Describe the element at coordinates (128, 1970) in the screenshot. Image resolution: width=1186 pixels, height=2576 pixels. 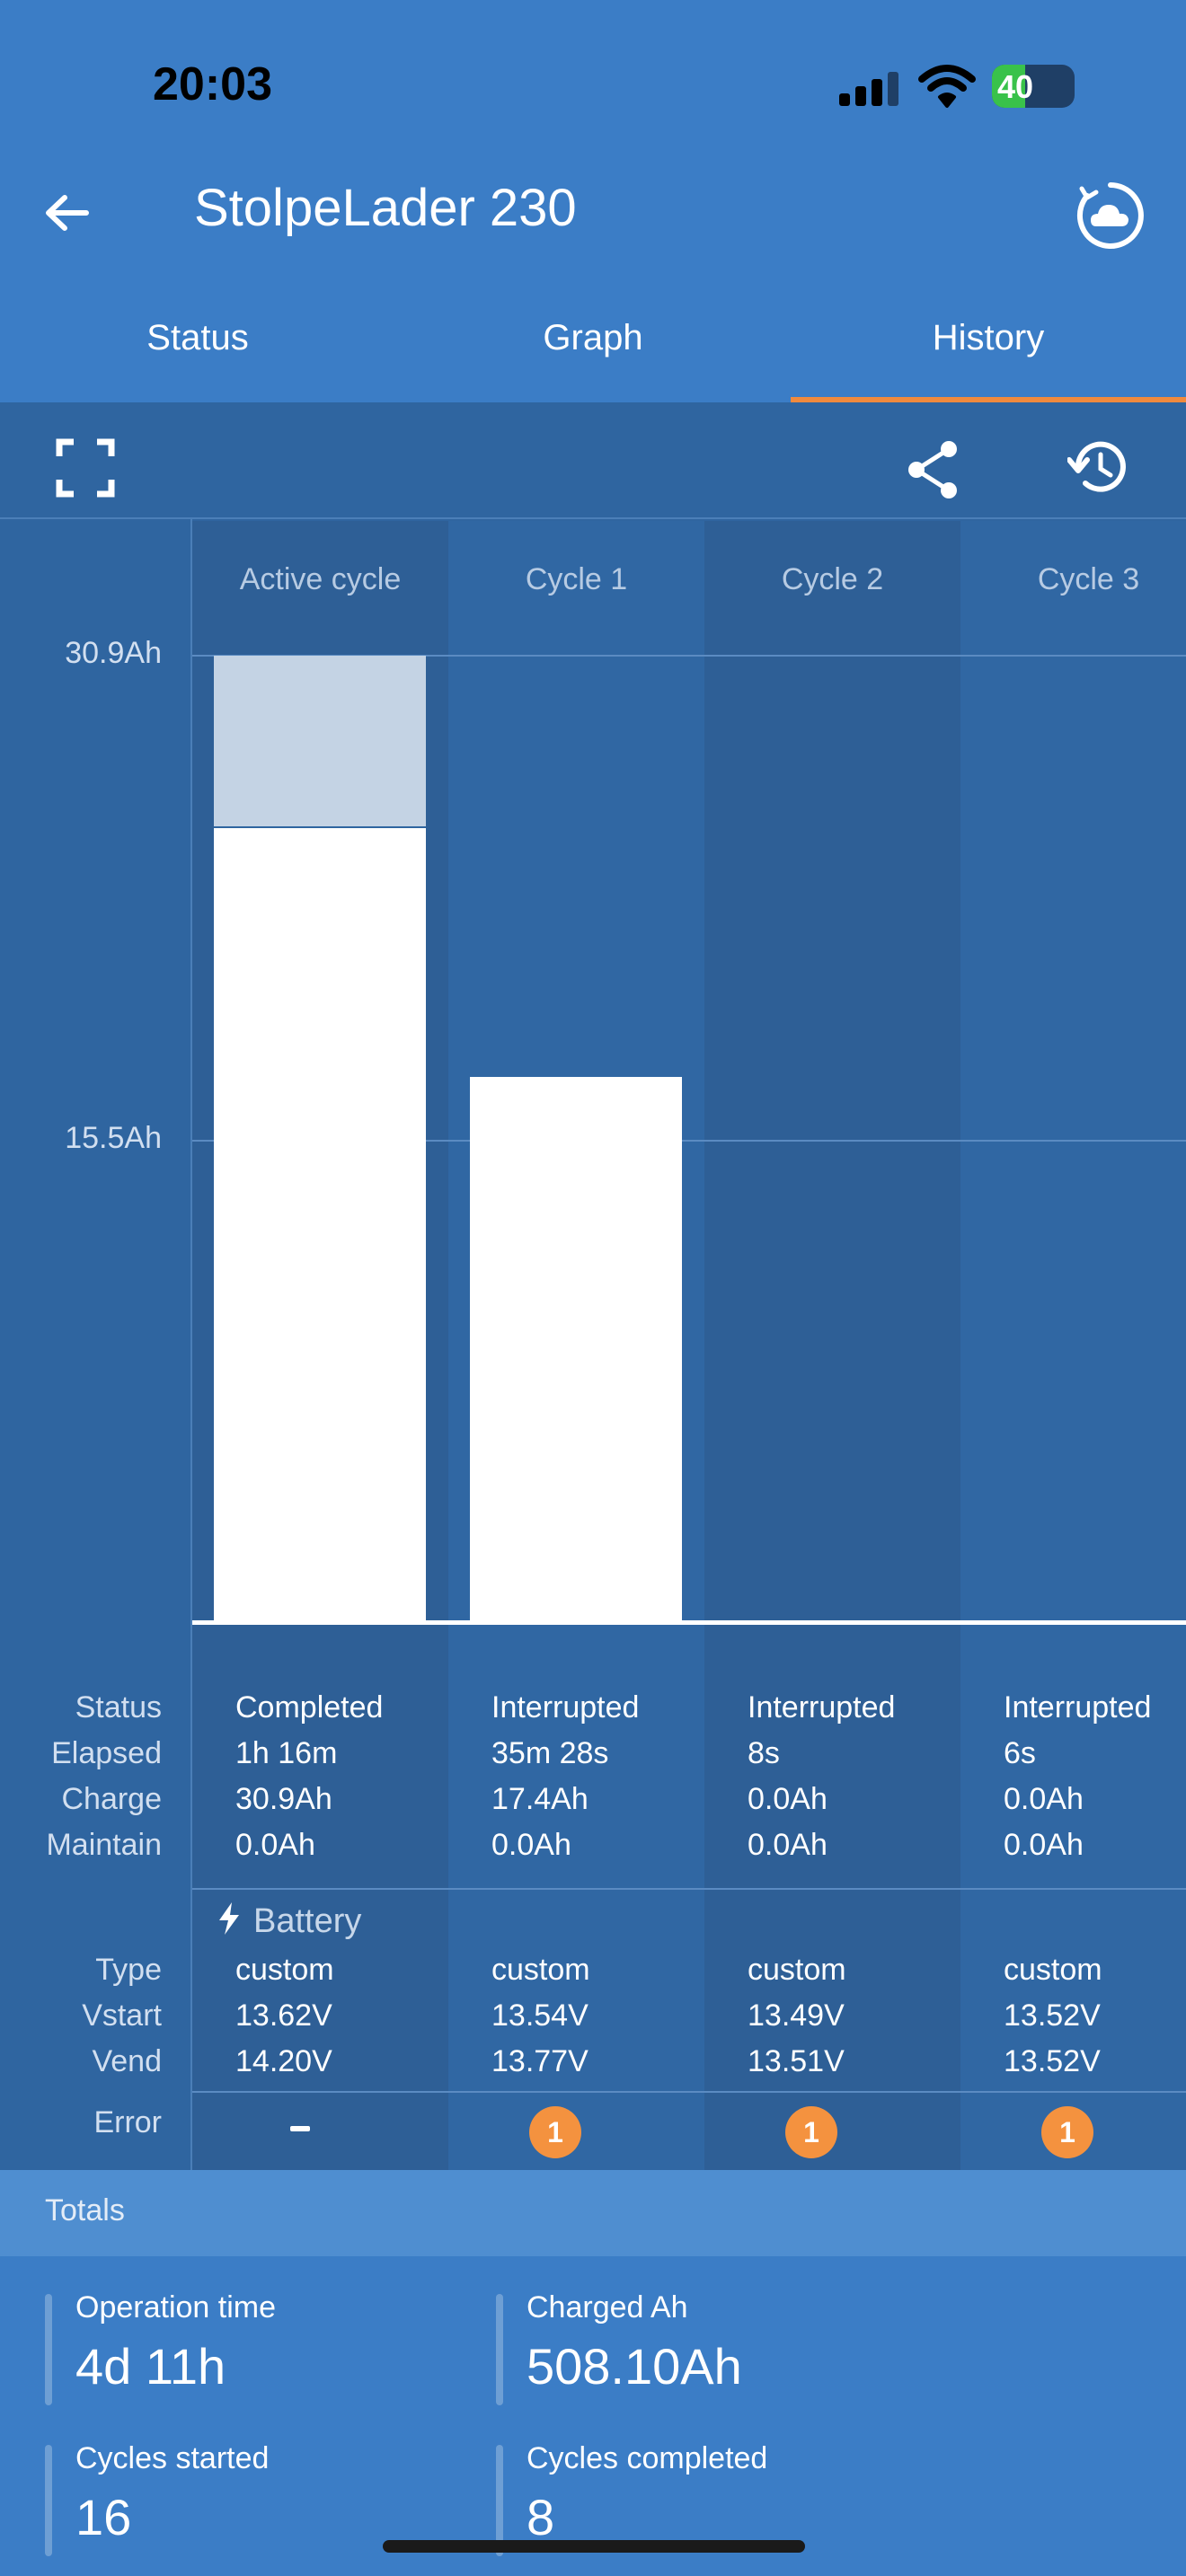
I see `row-label-type: Type` at that location.